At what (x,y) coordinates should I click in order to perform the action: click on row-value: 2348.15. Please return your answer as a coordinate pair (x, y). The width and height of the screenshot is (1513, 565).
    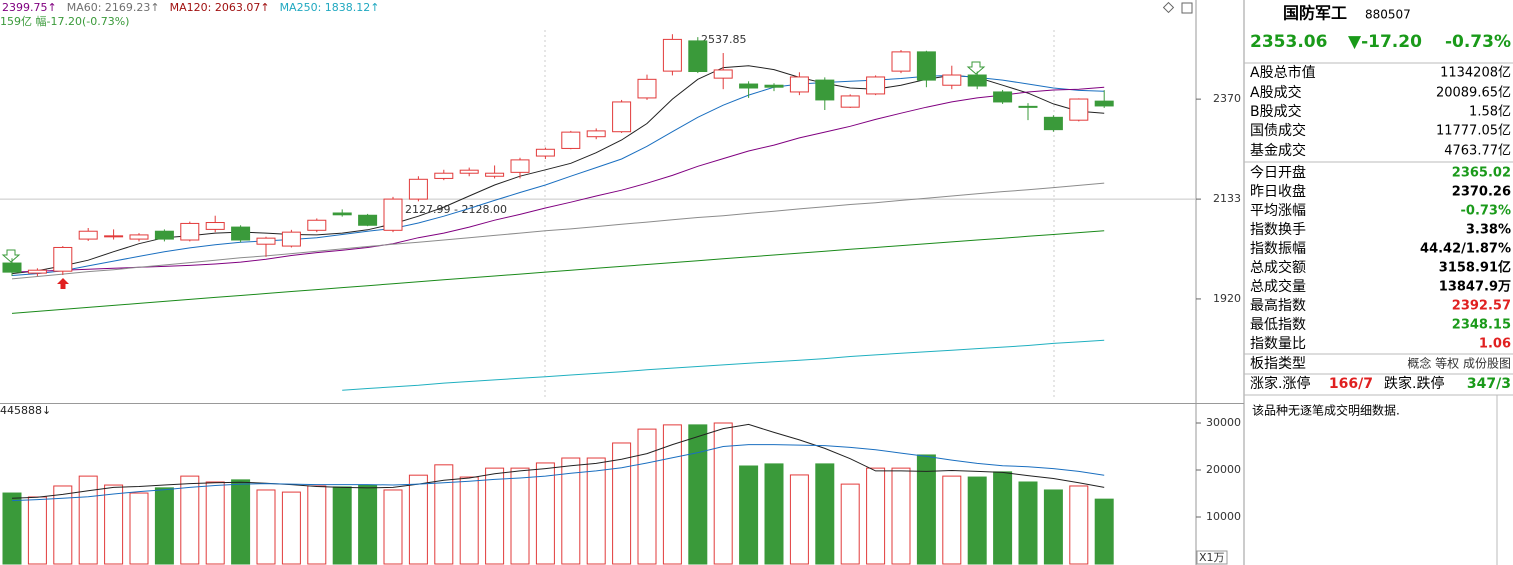
    Looking at the image, I should click on (1481, 325).